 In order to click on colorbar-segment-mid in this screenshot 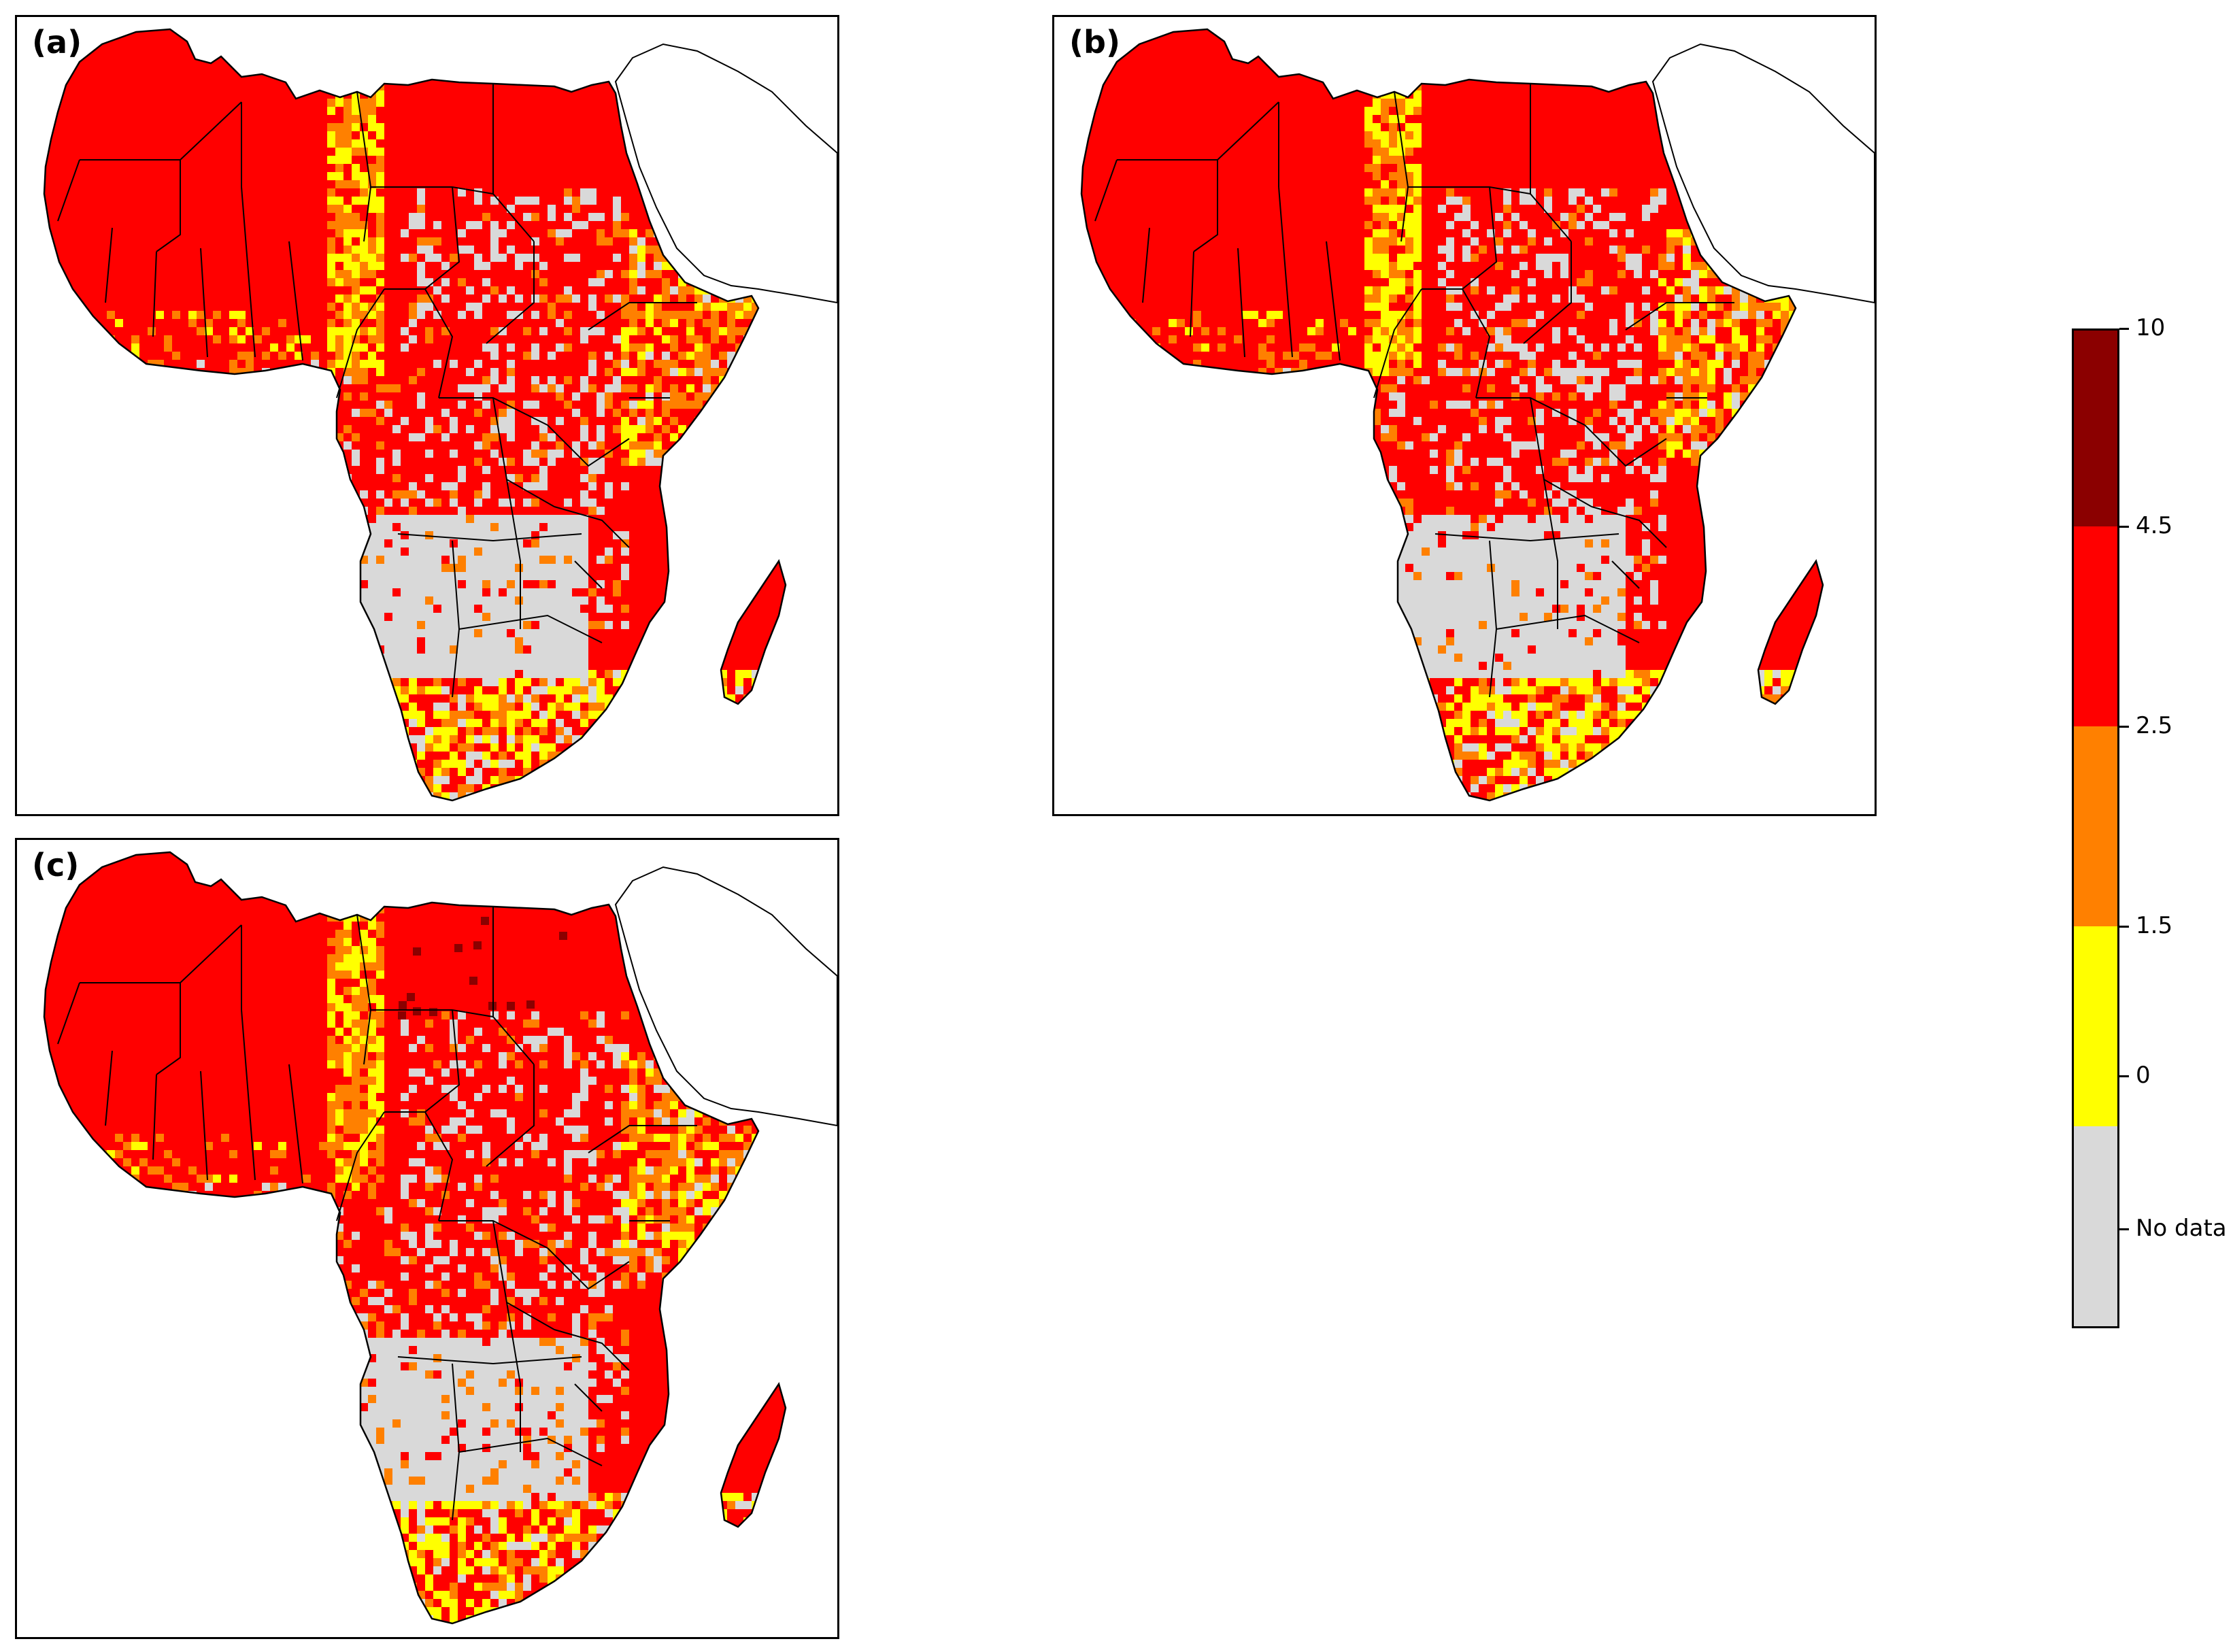, I will do `click(2095, 826)`.